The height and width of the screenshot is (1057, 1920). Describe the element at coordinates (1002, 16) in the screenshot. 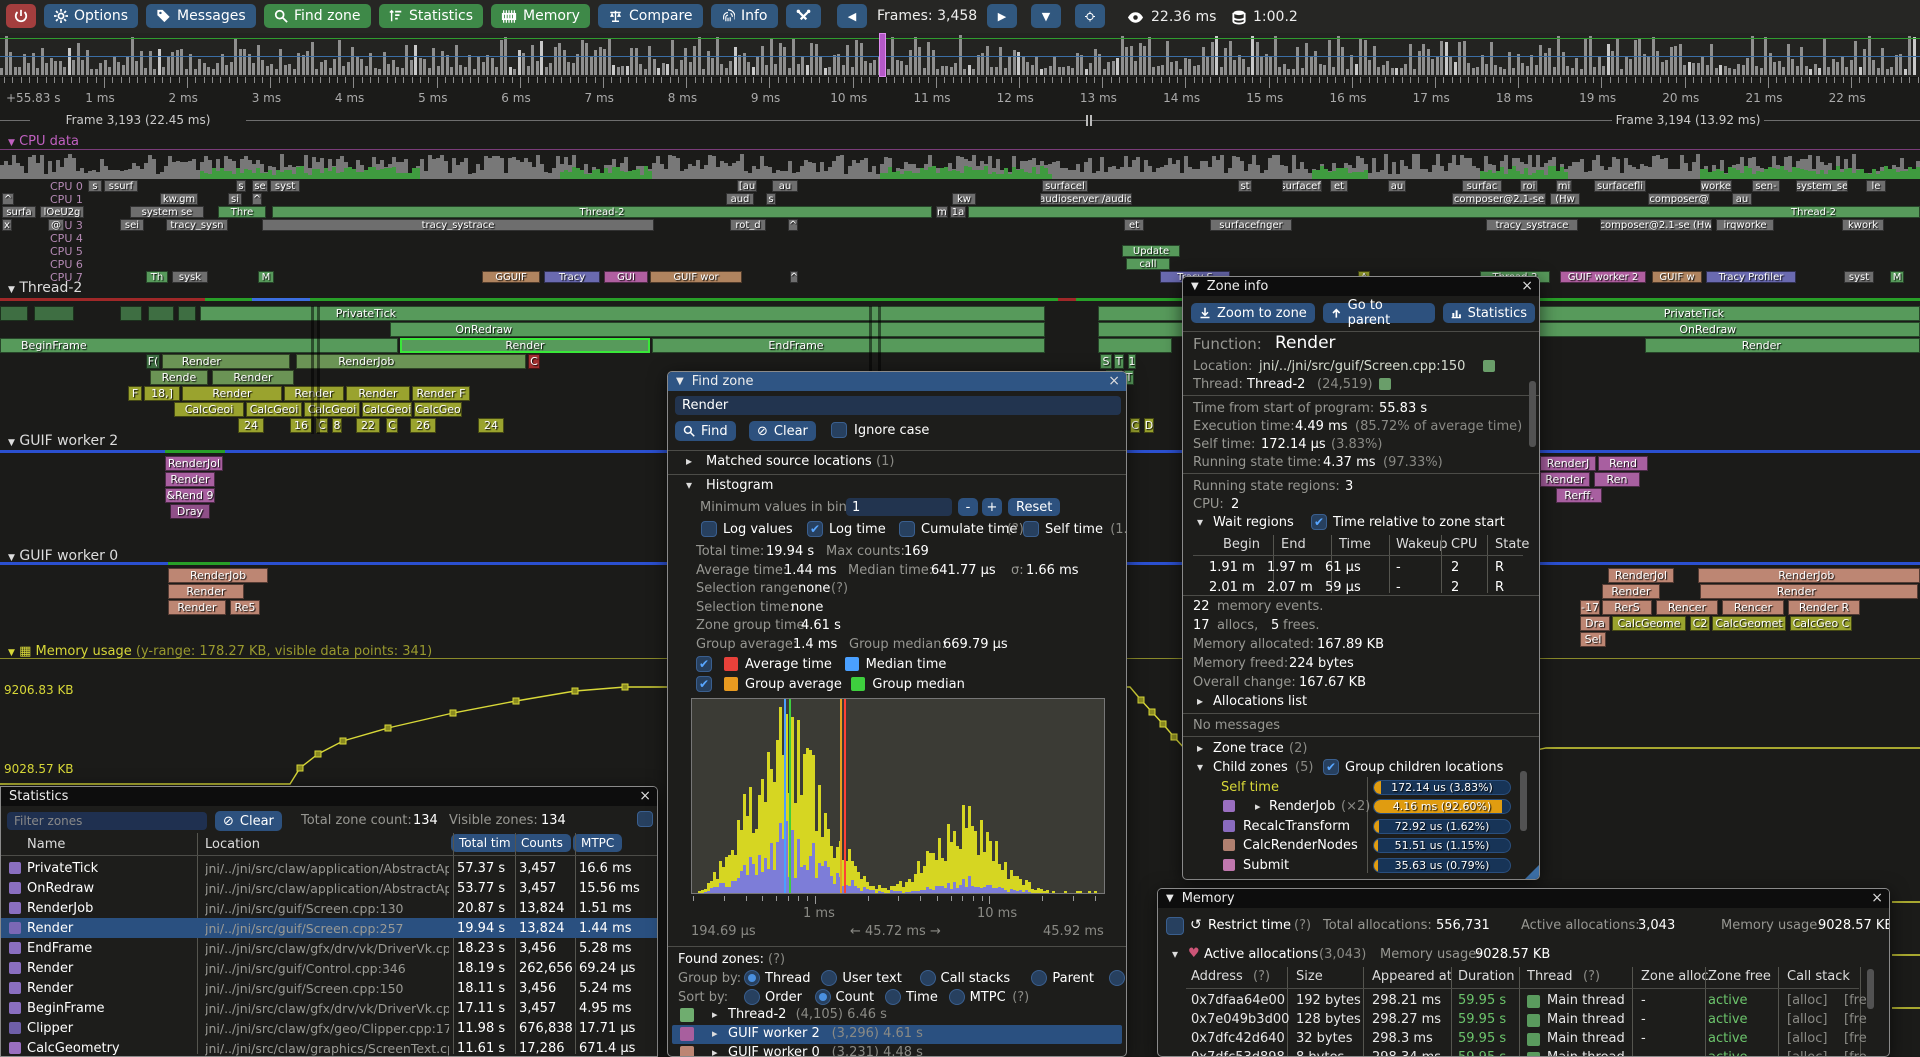

I see `frame-next-button: ▶` at that location.